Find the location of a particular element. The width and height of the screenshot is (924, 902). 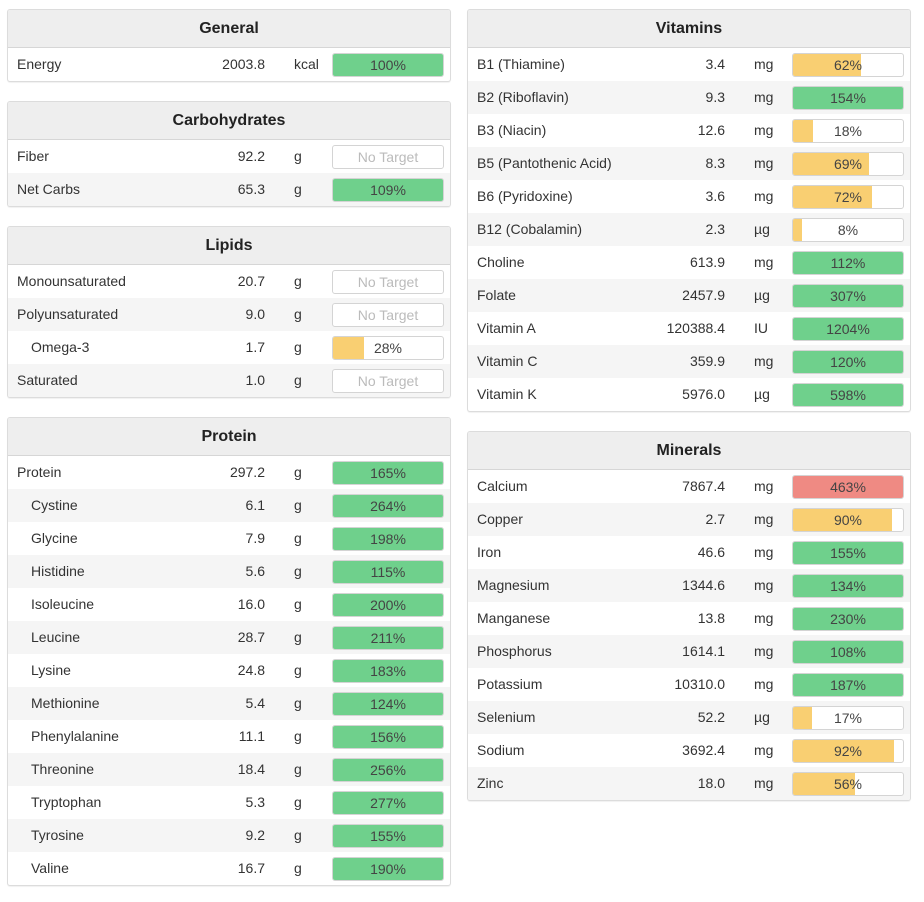

target-progress-bar: 187% is located at coordinates (848, 685).